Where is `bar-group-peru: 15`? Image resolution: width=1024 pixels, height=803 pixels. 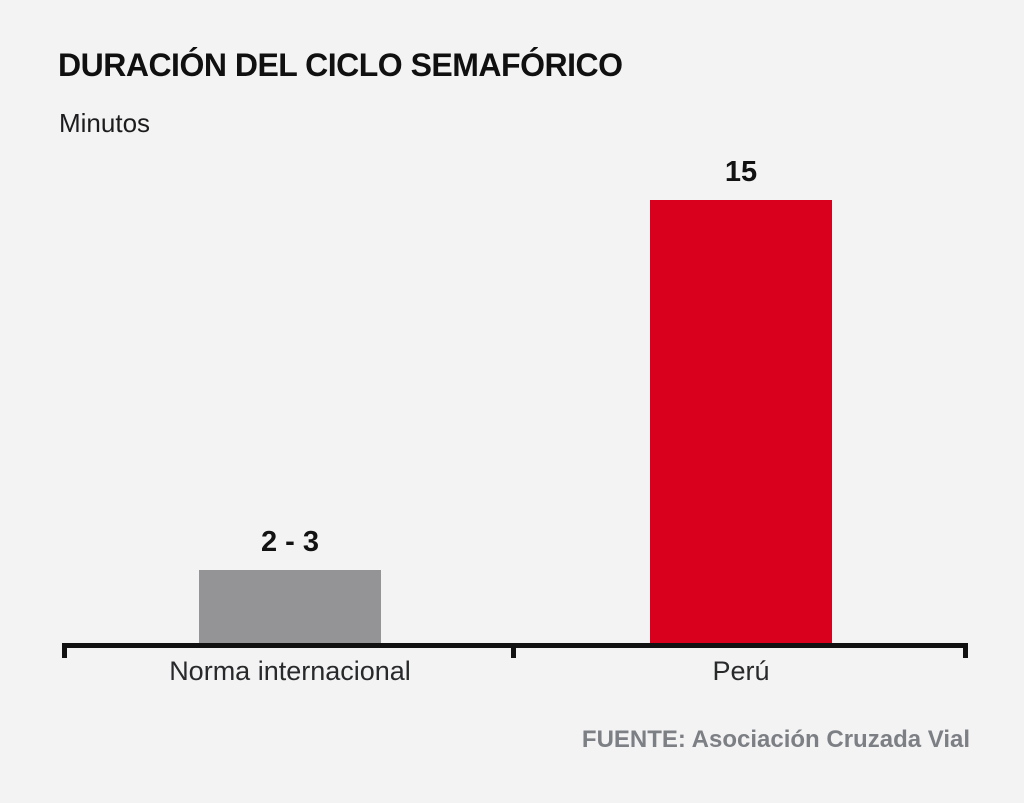 bar-group-peru: 15 is located at coordinates (741, 400).